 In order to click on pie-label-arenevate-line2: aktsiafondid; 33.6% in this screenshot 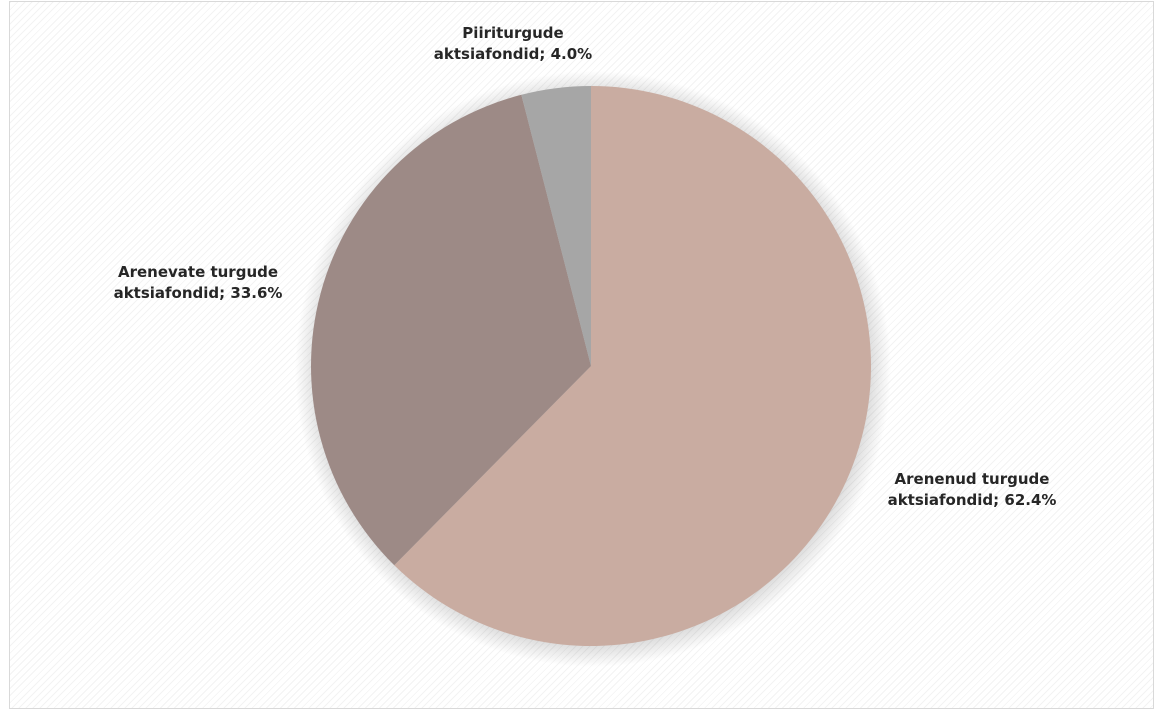, I will do `click(198, 293)`.